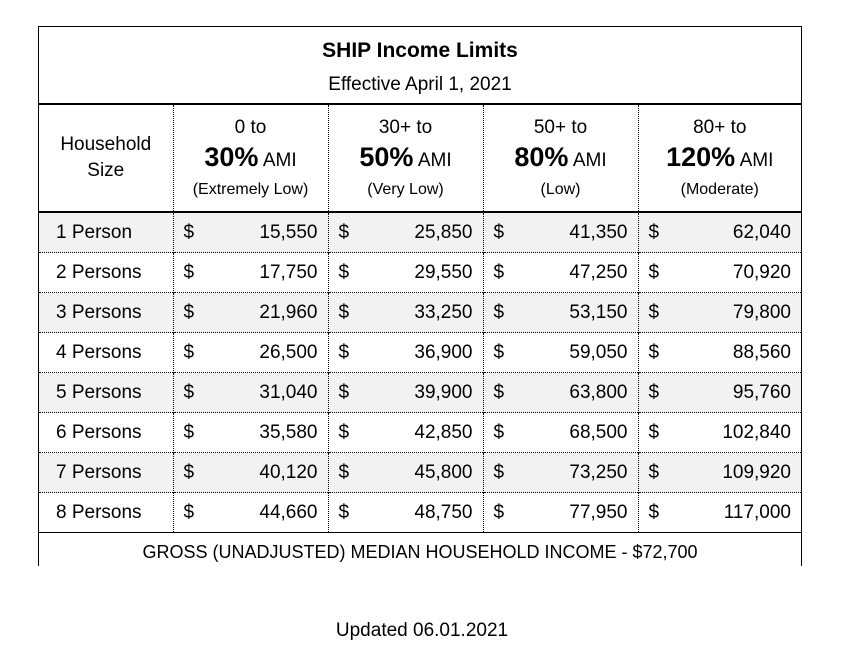  What do you see at coordinates (719, 232) in the screenshot?
I see `income-limit-cell: $62,040` at bounding box center [719, 232].